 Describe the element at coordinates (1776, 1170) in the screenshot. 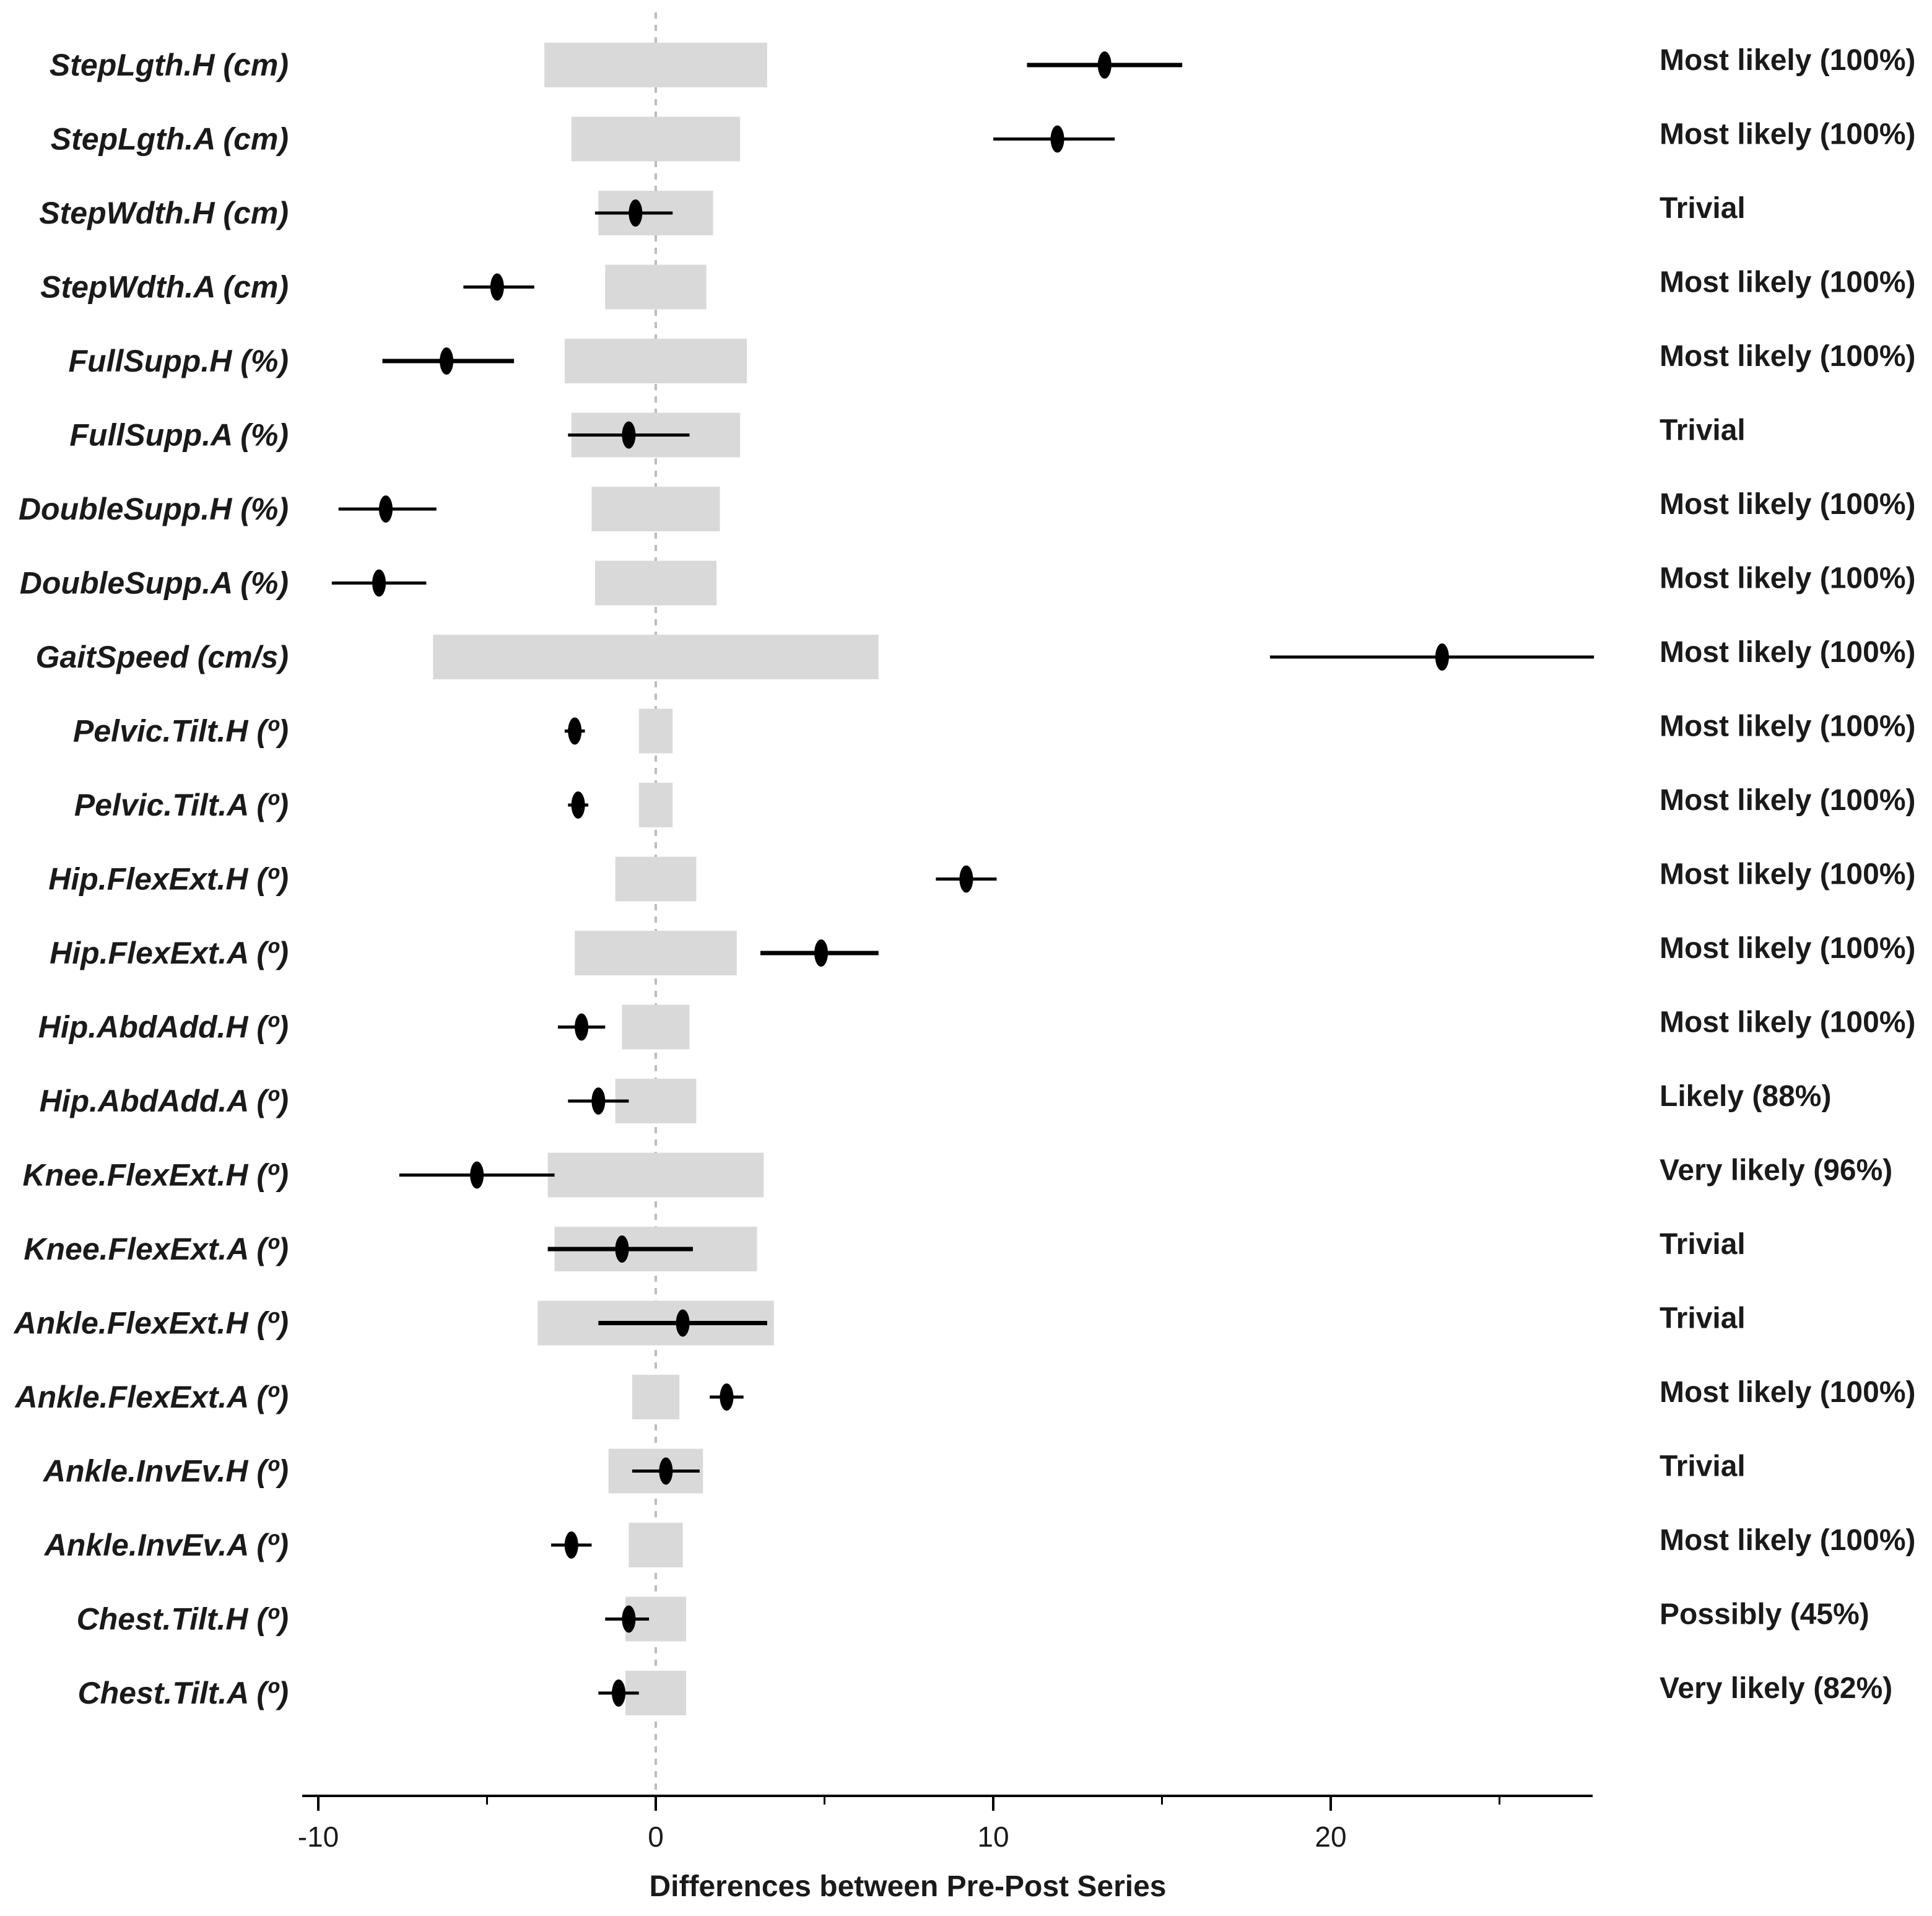

I see `inference-label: Very likely (96%)` at that location.